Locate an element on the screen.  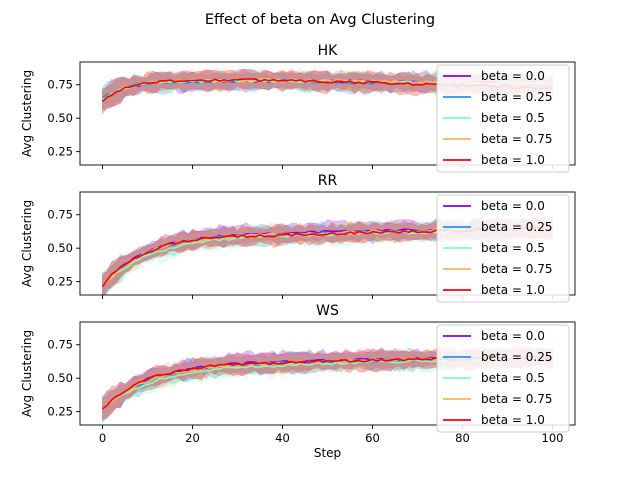
xtick-label: 40 is located at coordinates (282, 438).